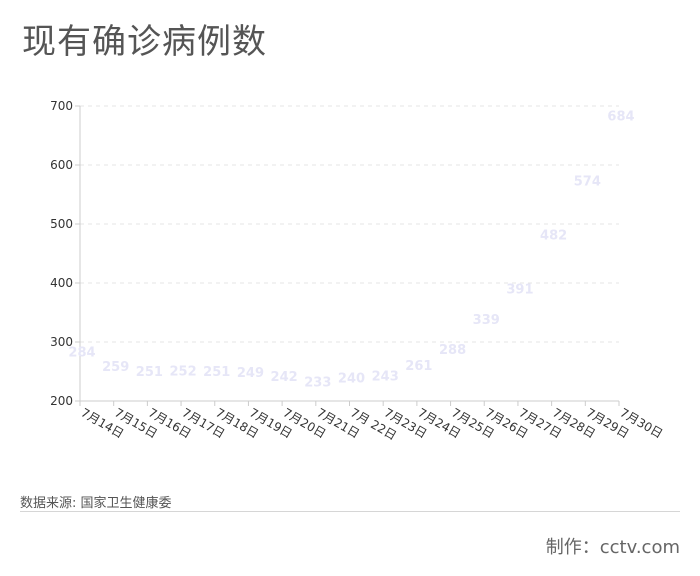 The height and width of the screenshot is (576, 700). What do you see at coordinates (284, 377) in the screenshot?
I see `data-label: 242` at bounding box center [284, 377].